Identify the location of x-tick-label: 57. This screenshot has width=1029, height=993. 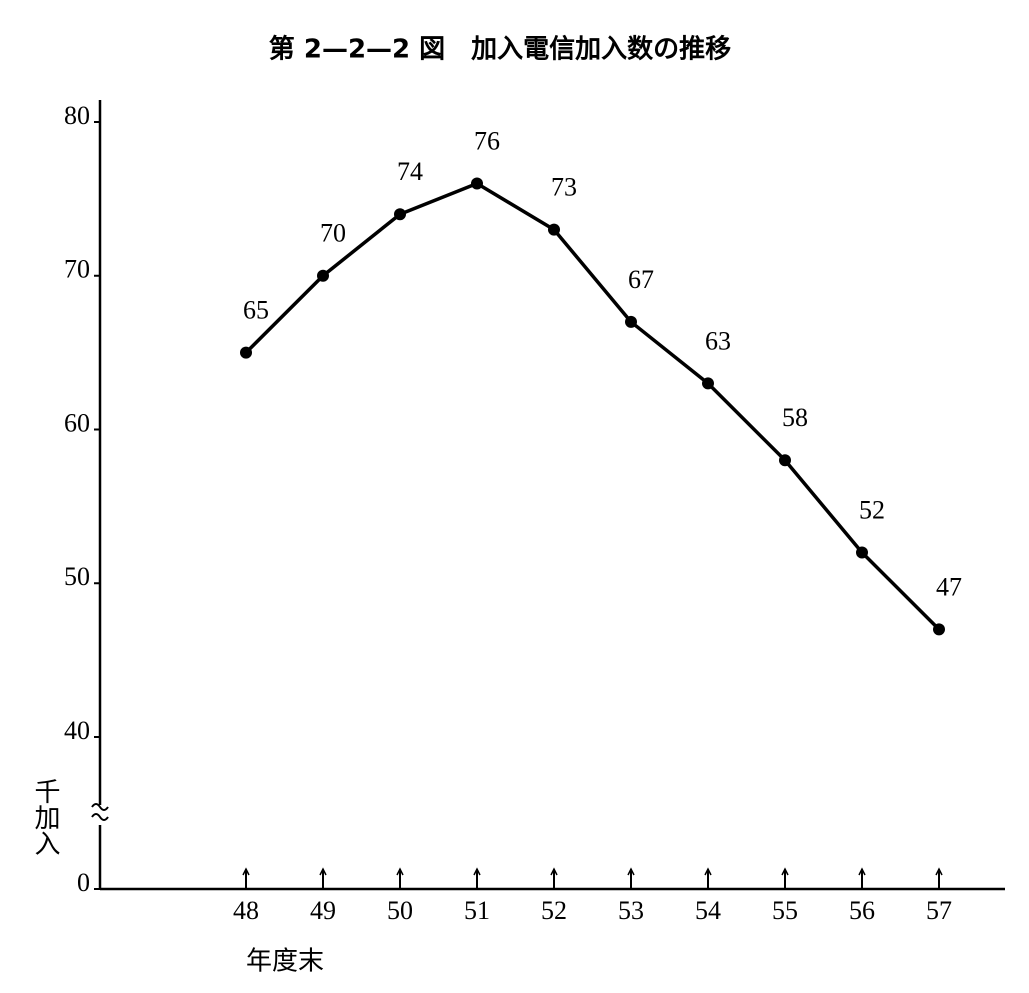
(939, 910).